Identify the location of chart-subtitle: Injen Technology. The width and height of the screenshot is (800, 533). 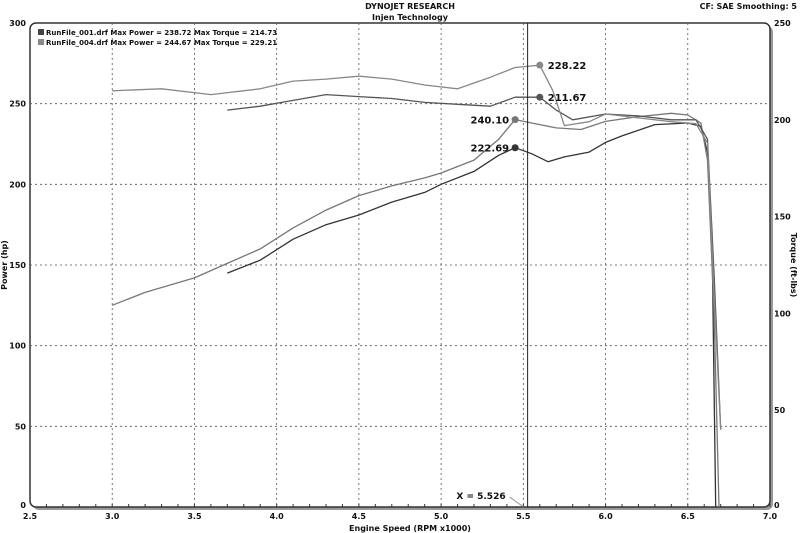
(410, 17).